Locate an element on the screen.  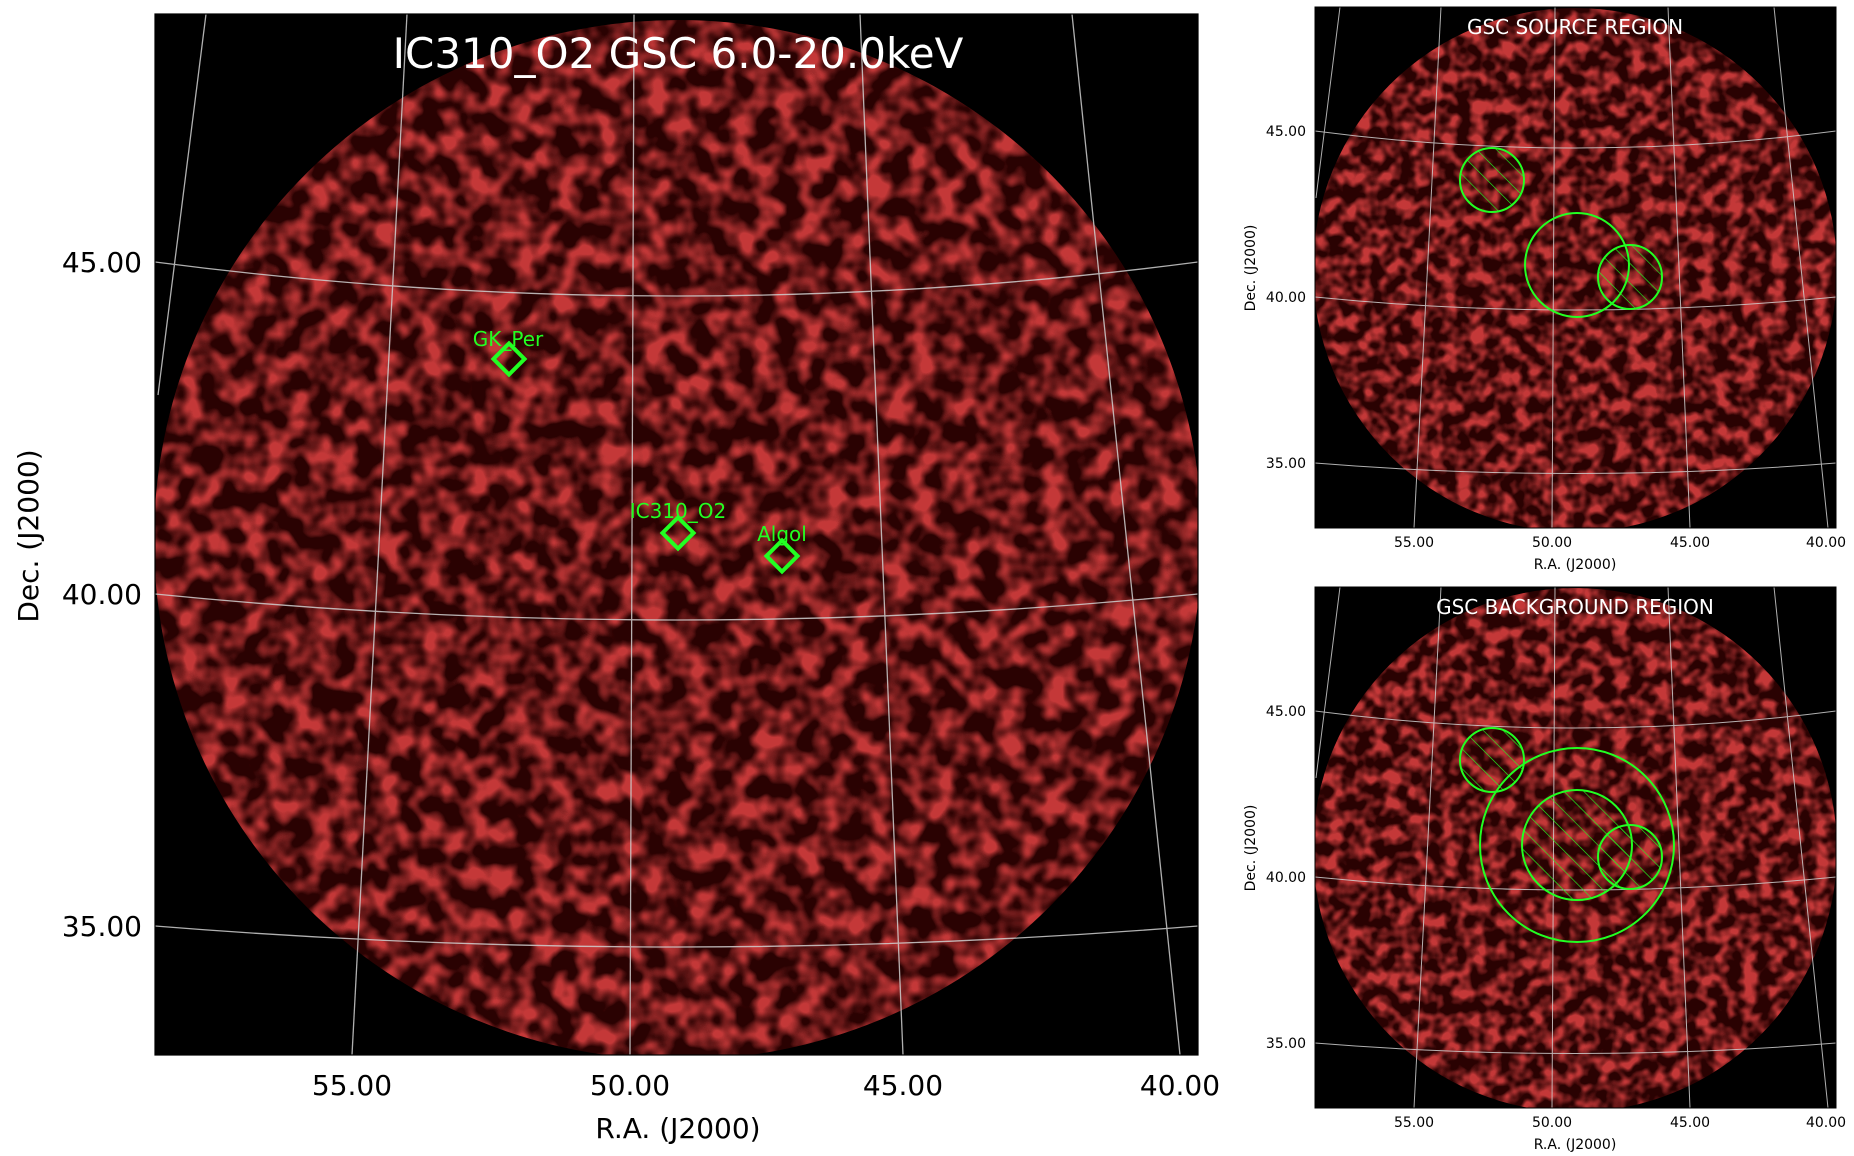
source-region-circles is located at coordinates (1561, 232).